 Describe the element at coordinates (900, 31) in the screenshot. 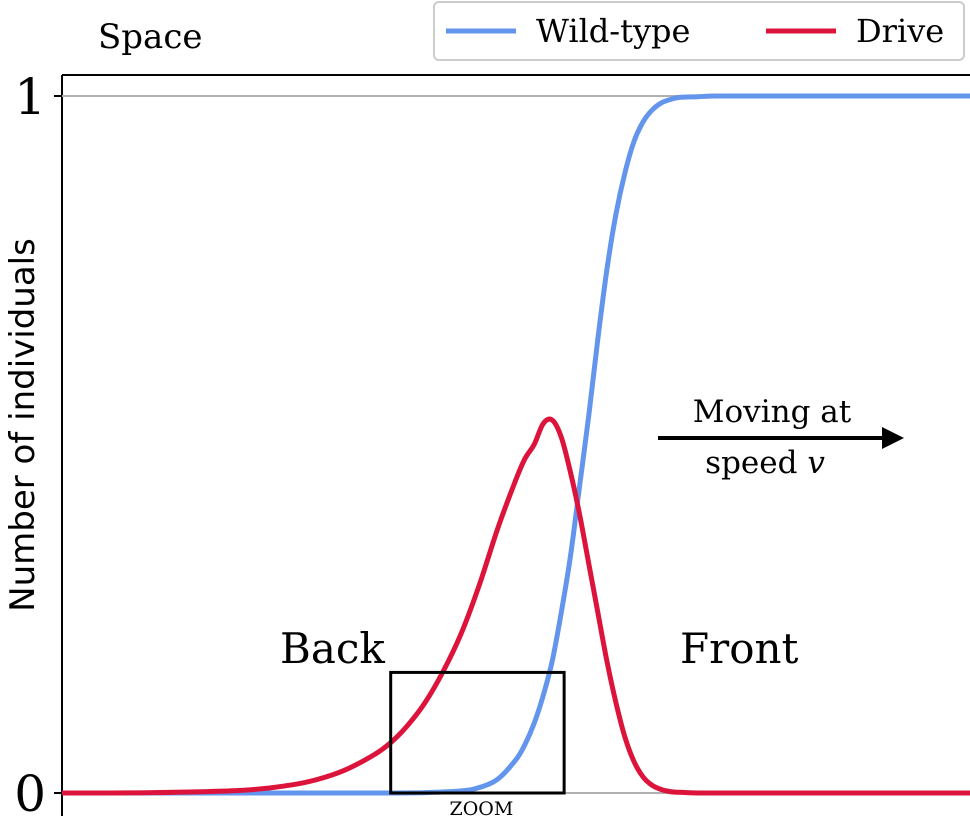

I see `legend-label-drive: Drive` at that location.